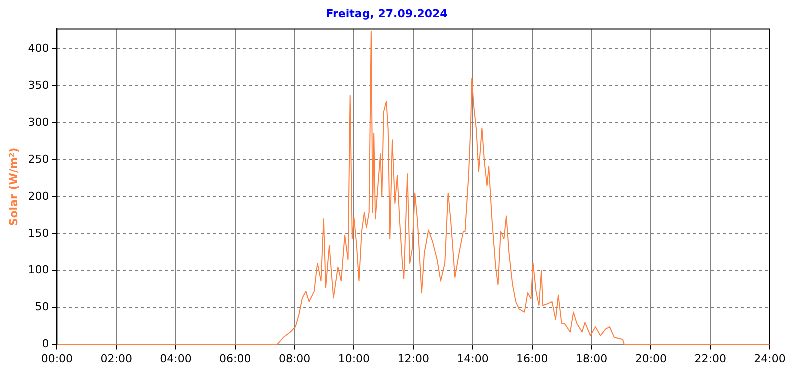 Image resolution: width=792 pixels, height=387 pixels. What do you see at coordinates (116, 359) in the screenshot?
I see `x-tick-label: 02:00` at bounding box center [116, 359].